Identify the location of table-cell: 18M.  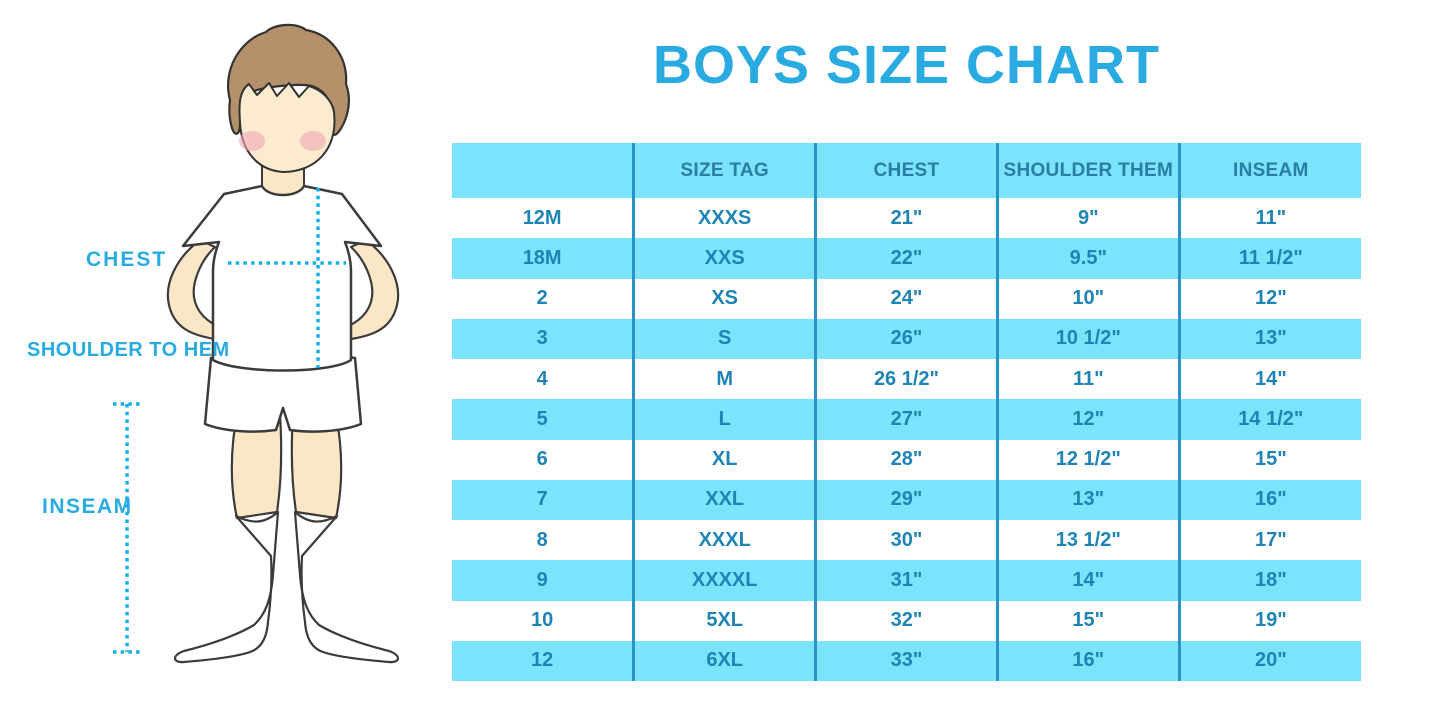
(544, 258).